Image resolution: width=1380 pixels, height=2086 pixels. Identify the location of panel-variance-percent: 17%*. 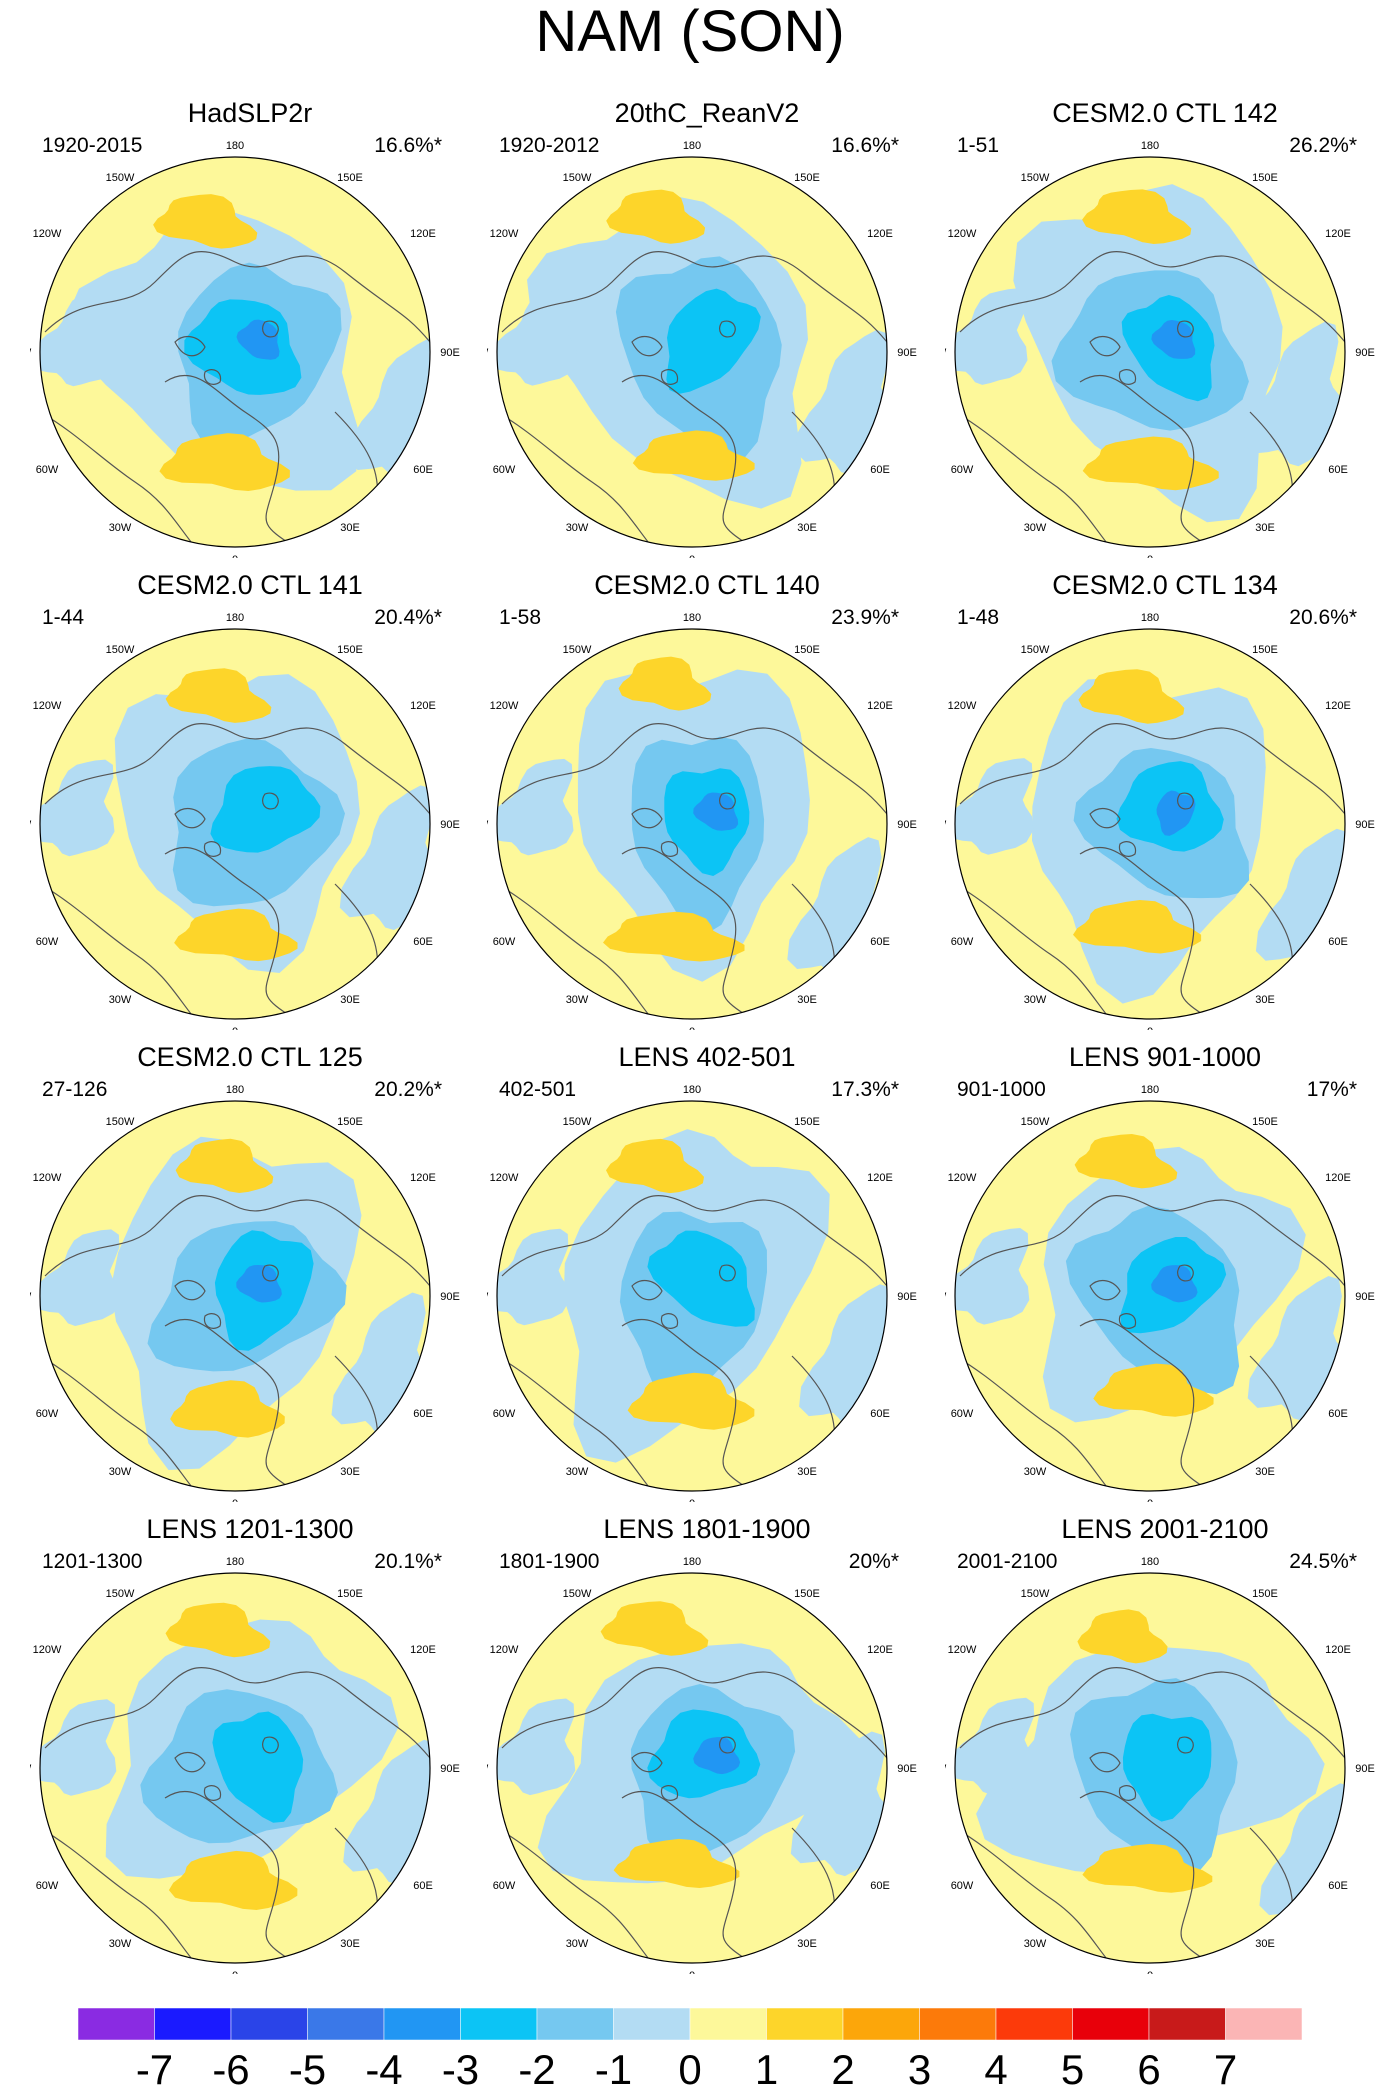
(1331, 1089).